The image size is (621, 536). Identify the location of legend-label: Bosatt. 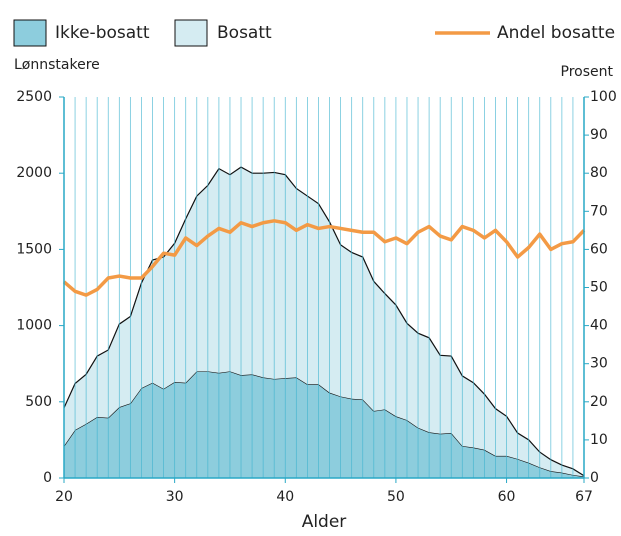
(244, 33).